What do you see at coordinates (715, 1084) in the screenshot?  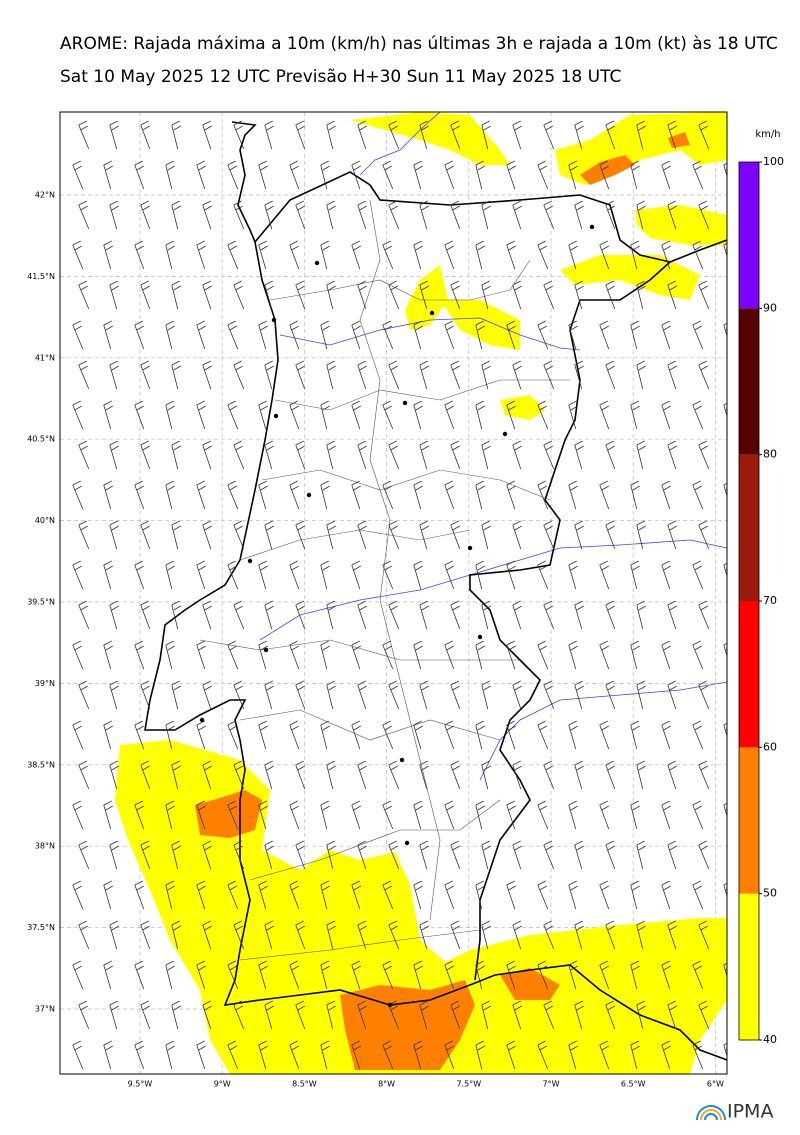 I see `lon-label: 6°W` at bounding box center [715, 1084].